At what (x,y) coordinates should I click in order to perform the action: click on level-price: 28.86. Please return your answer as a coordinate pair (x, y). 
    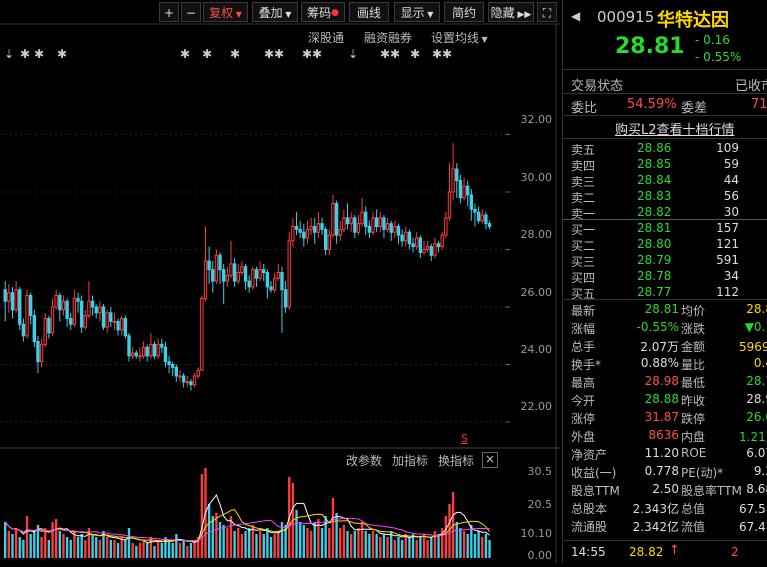
    Looking at the image, I should click on (654, 148).